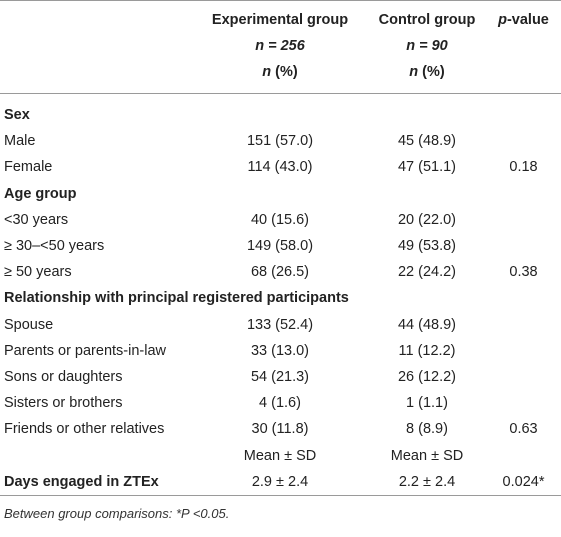  Describe the element at coordinates (427, 219) in the screenshot. I see `row-control: 20 (22.0)` at that location.